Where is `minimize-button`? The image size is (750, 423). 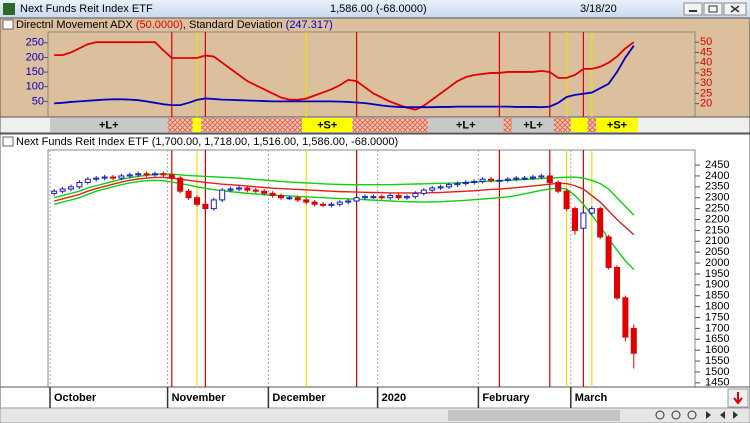
minimize-button is located at coordinates (693, 9).